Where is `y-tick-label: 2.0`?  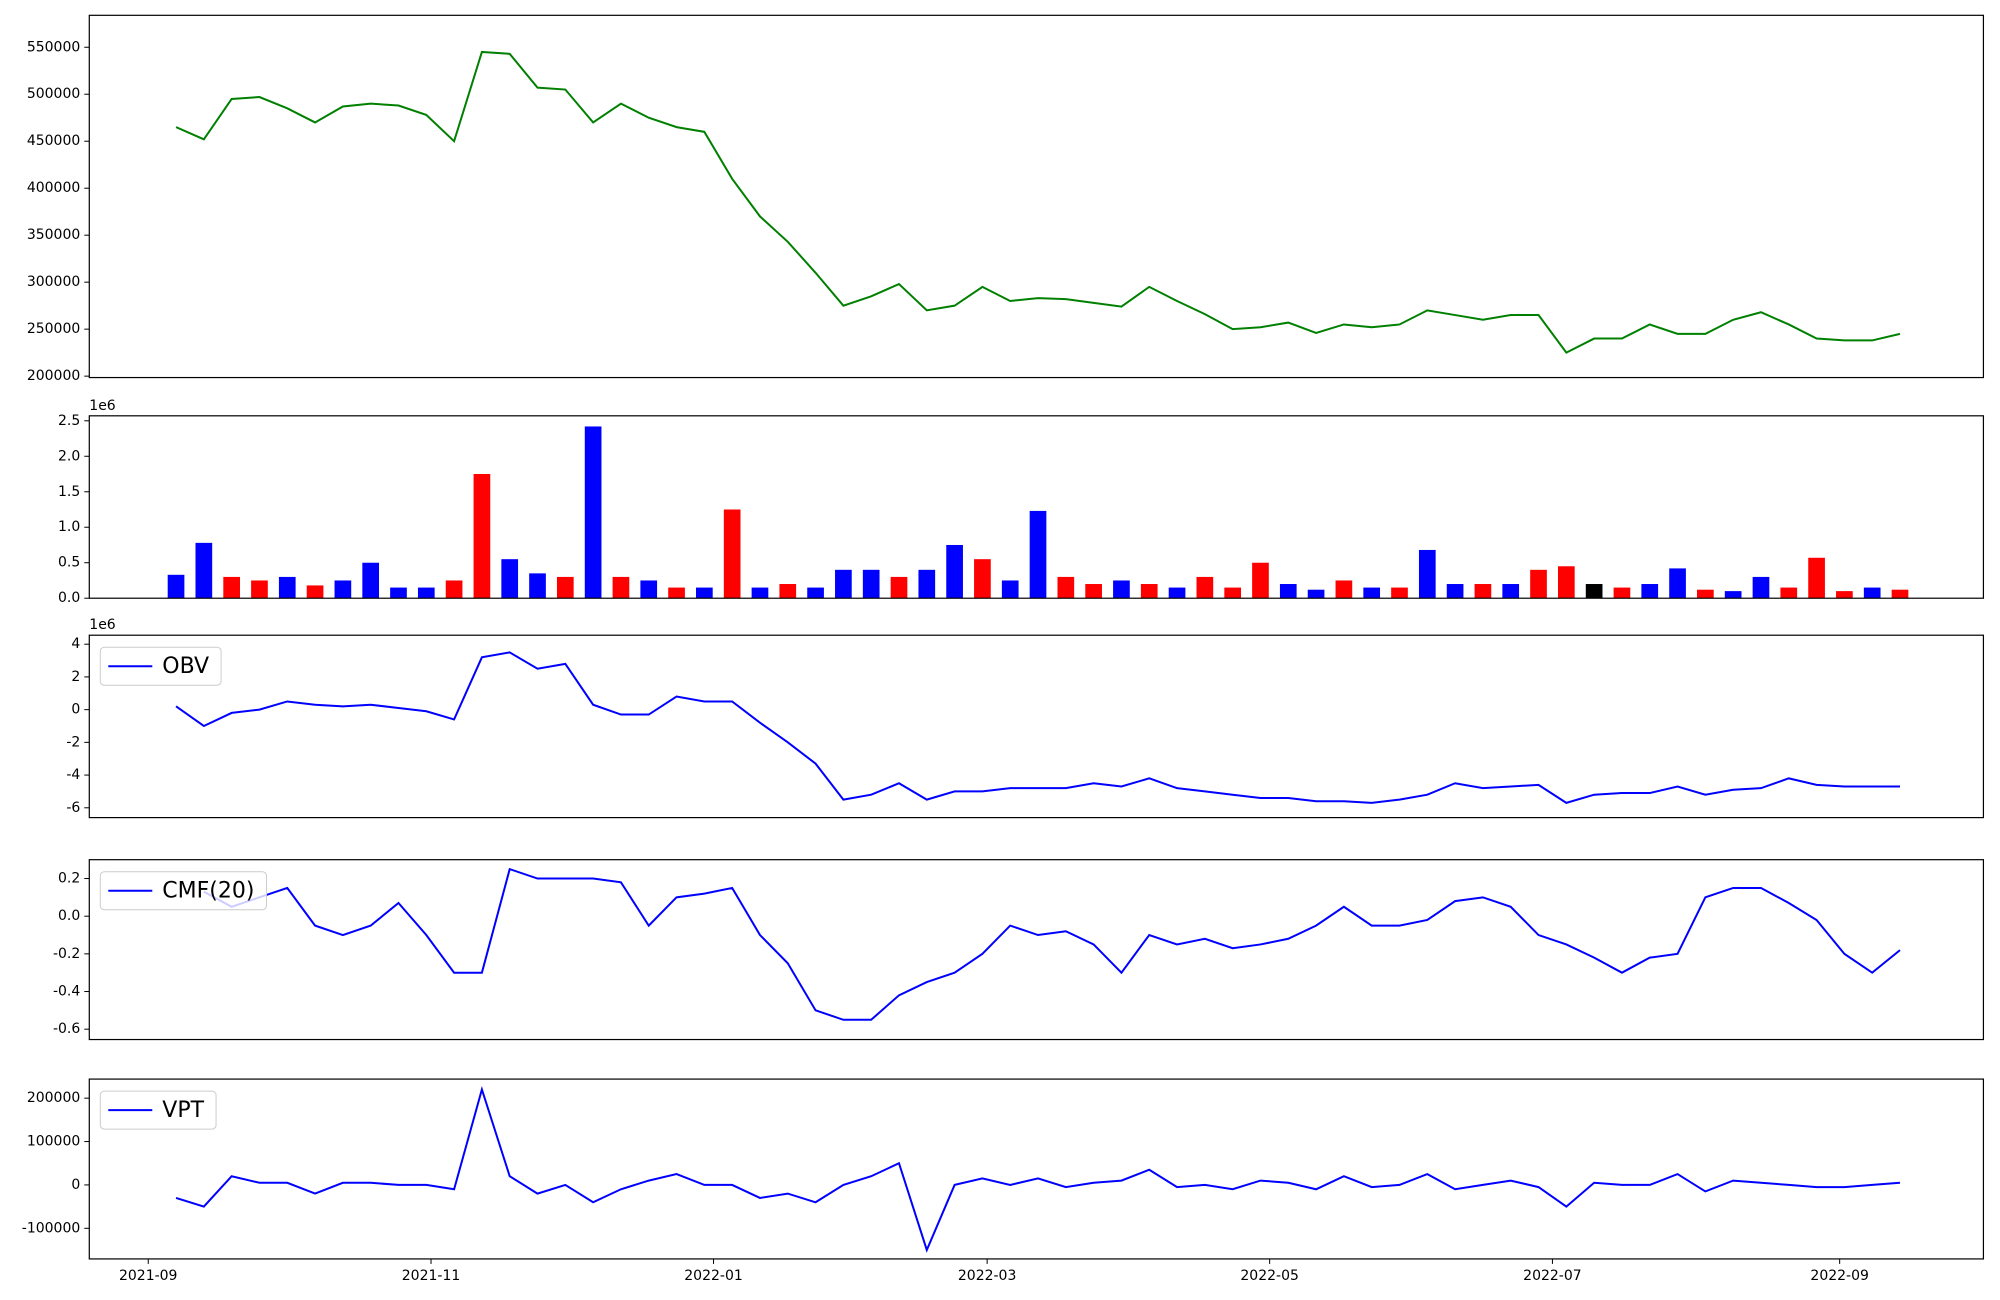 y-tick-label: 2.0 is located at coordinates (69, 456).